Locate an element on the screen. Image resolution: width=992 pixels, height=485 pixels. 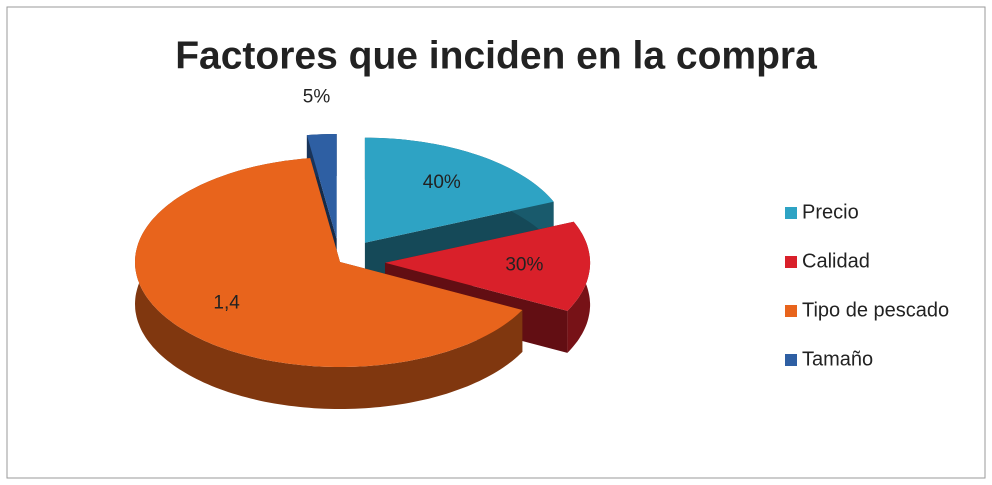
chart-title: Factores que inciden en la compra is located at coordinates (496, 55).